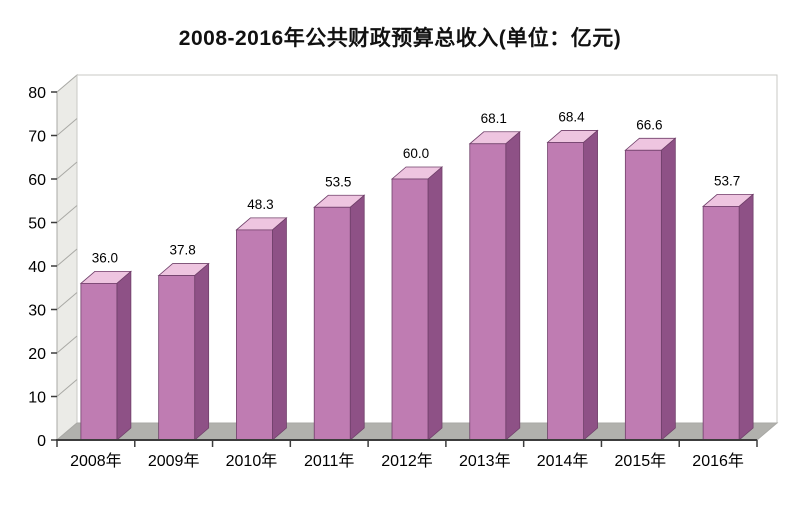  What do you see at coordinates (183, 250) in the screenshot?
I see `bar-value-label: 37.8` at bounding box center [183, 250].